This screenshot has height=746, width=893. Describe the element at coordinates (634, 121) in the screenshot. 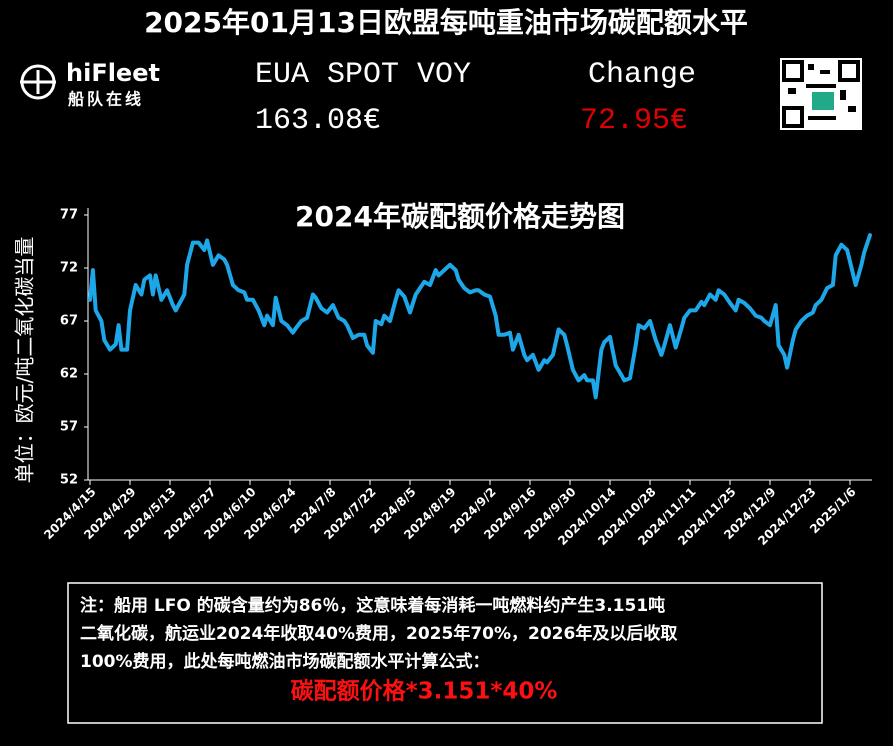

I see `change: 72.95€` at that location.